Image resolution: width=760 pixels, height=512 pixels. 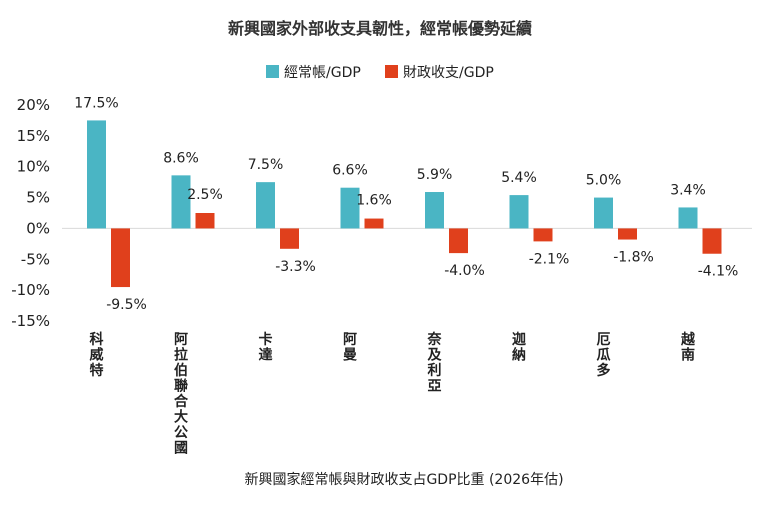 What do you see at coordinates (35, 259) in the screenshot?
I see `y-tick-label: -5%` at bounding box center [35, 259].